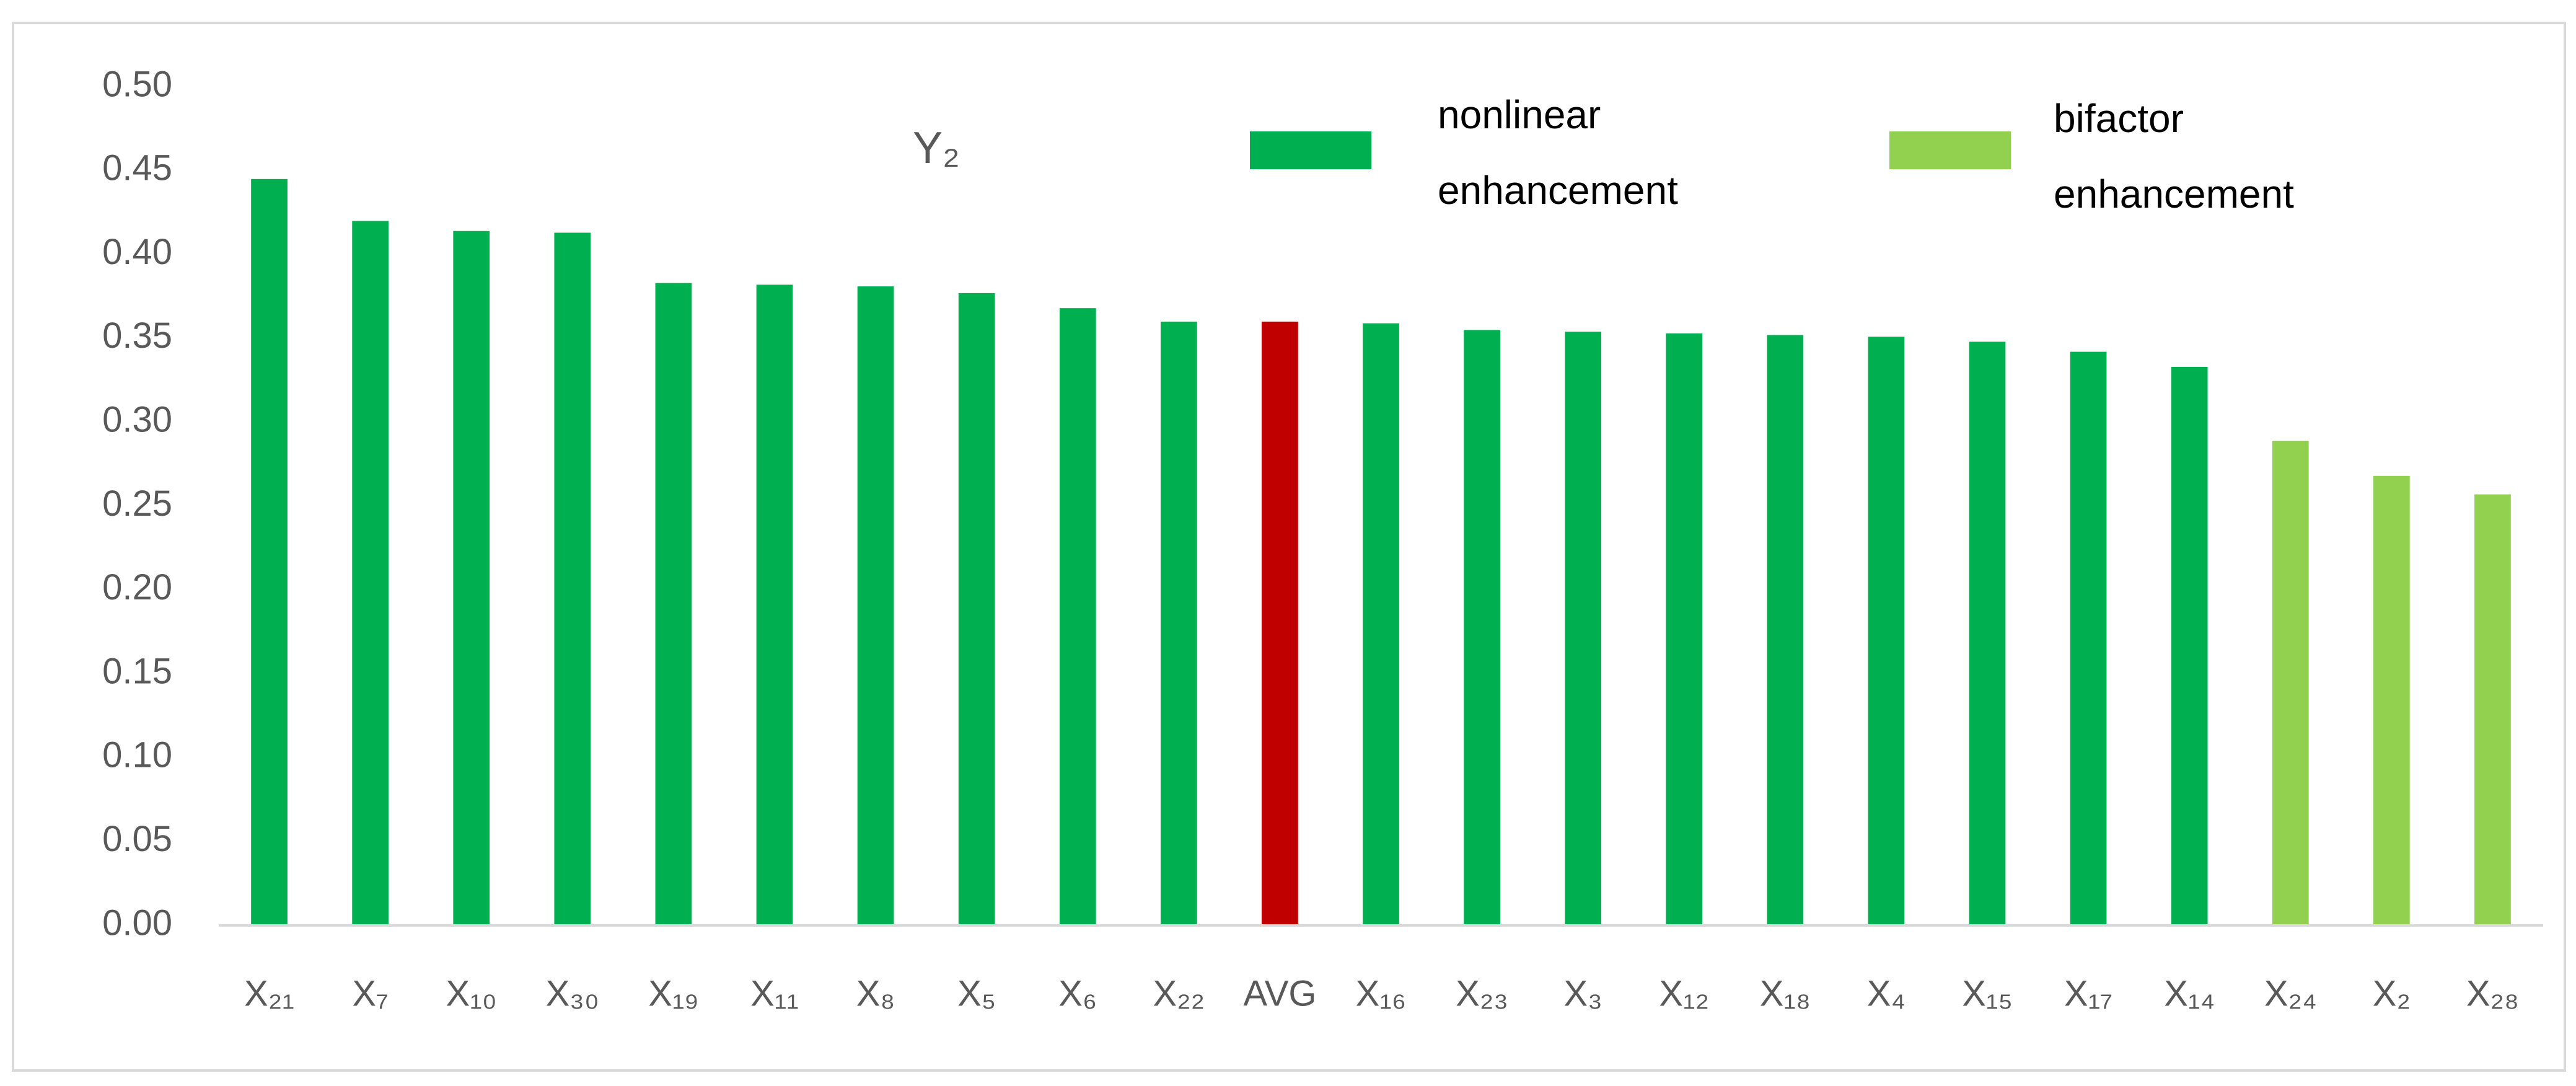 Image resolution: width=2576 pixels, height=1086 pixels. I want to click on y-tick-label: 0.45, so click(137, 168).